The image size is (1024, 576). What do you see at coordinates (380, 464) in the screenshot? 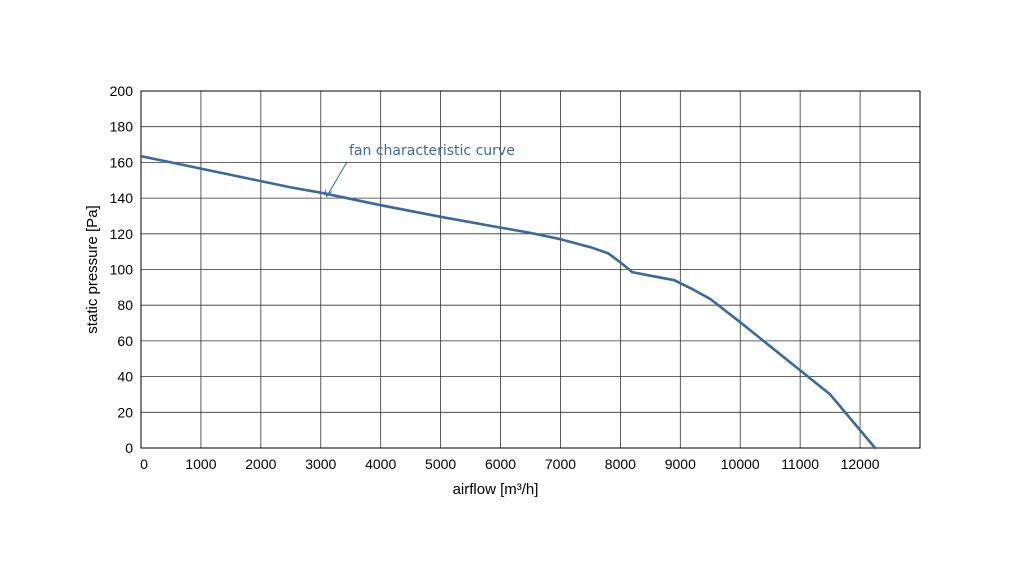
I see `x-tick-label: 4000` at bounding box center [380, 464].